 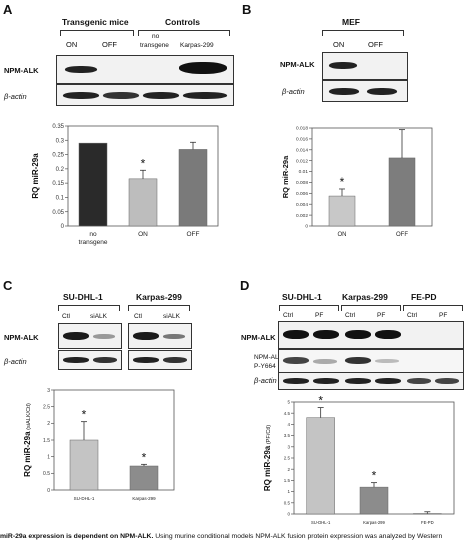 What do you see at coordinates (245, 285) in the screenshot?
I see `panel-letter-d: D` at bounding box center [245, 285].